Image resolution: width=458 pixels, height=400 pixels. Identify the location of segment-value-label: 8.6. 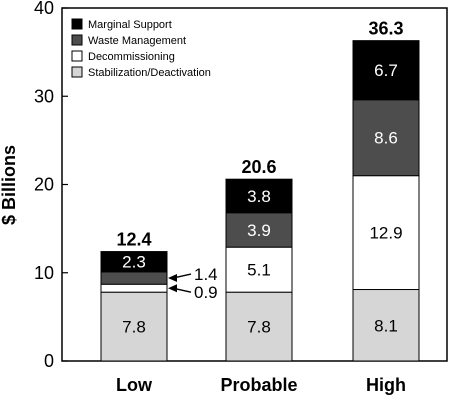
(386, 138).